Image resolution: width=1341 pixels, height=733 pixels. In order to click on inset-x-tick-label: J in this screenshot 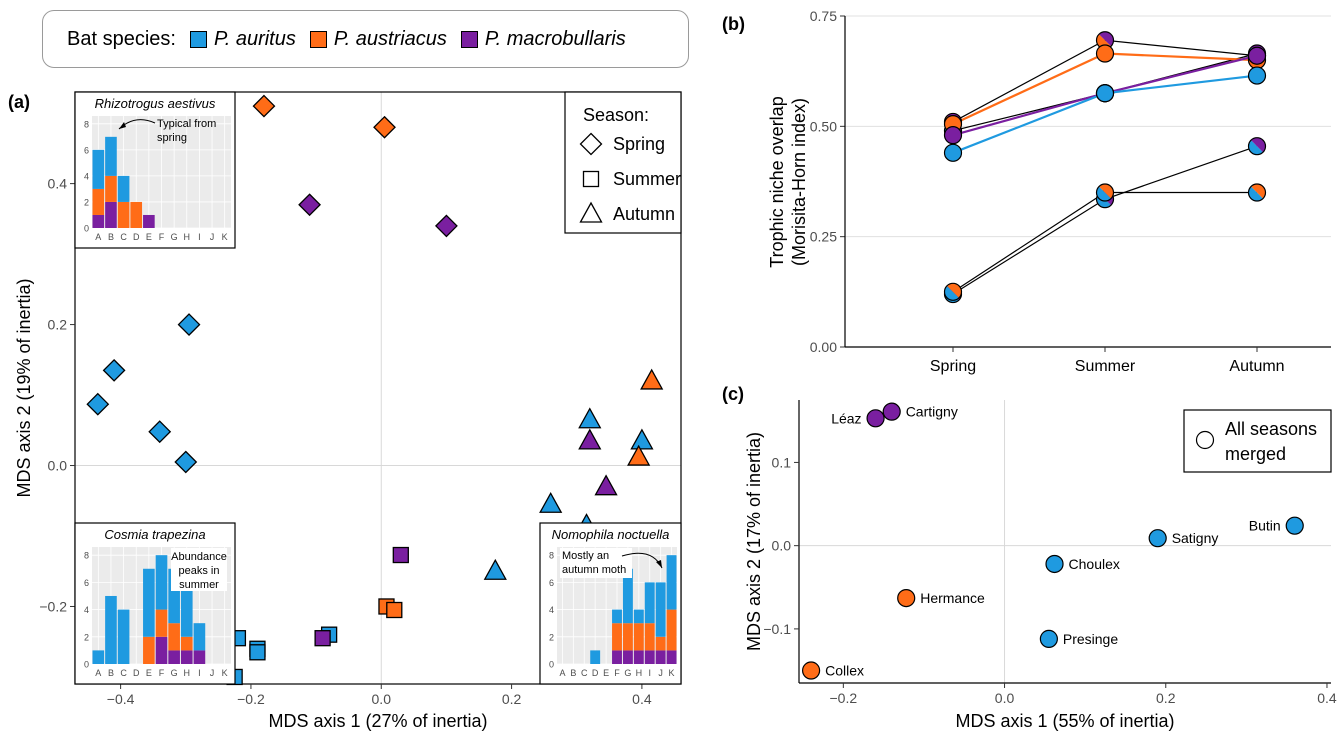, I will do `click(660, 673)`.